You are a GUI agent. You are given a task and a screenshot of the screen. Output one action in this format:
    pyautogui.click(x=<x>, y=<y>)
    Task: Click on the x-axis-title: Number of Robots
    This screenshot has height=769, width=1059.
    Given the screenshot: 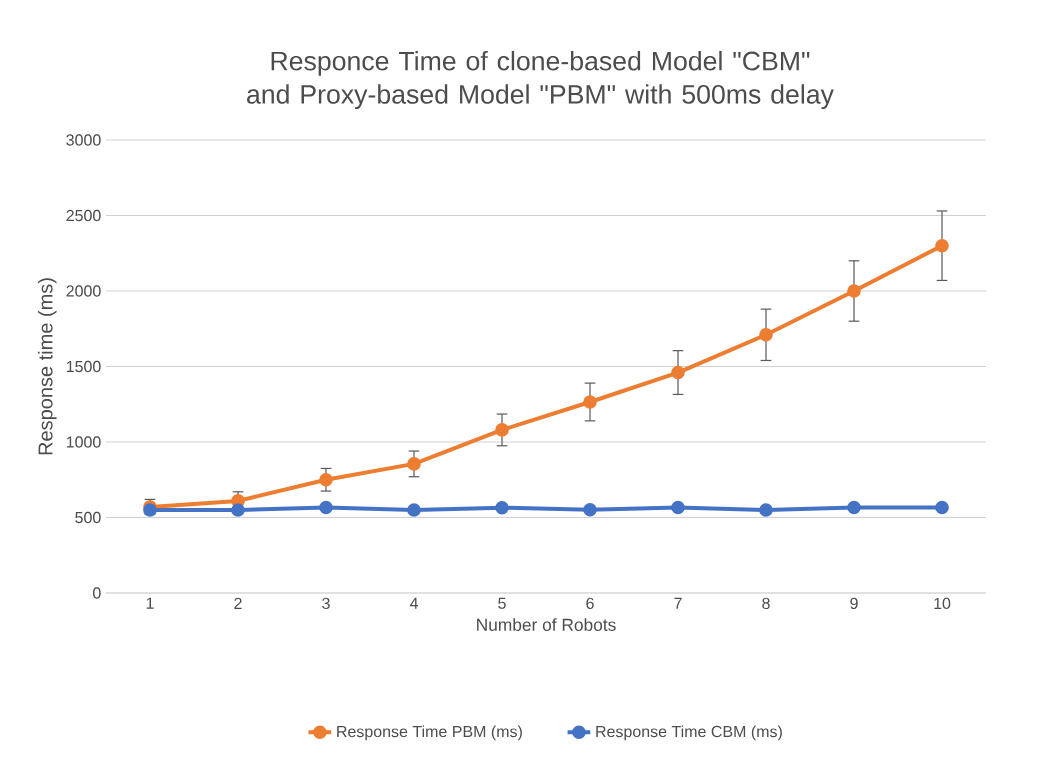 What is the action you would take?
    pyautogui.click(x=546, y=624)
    